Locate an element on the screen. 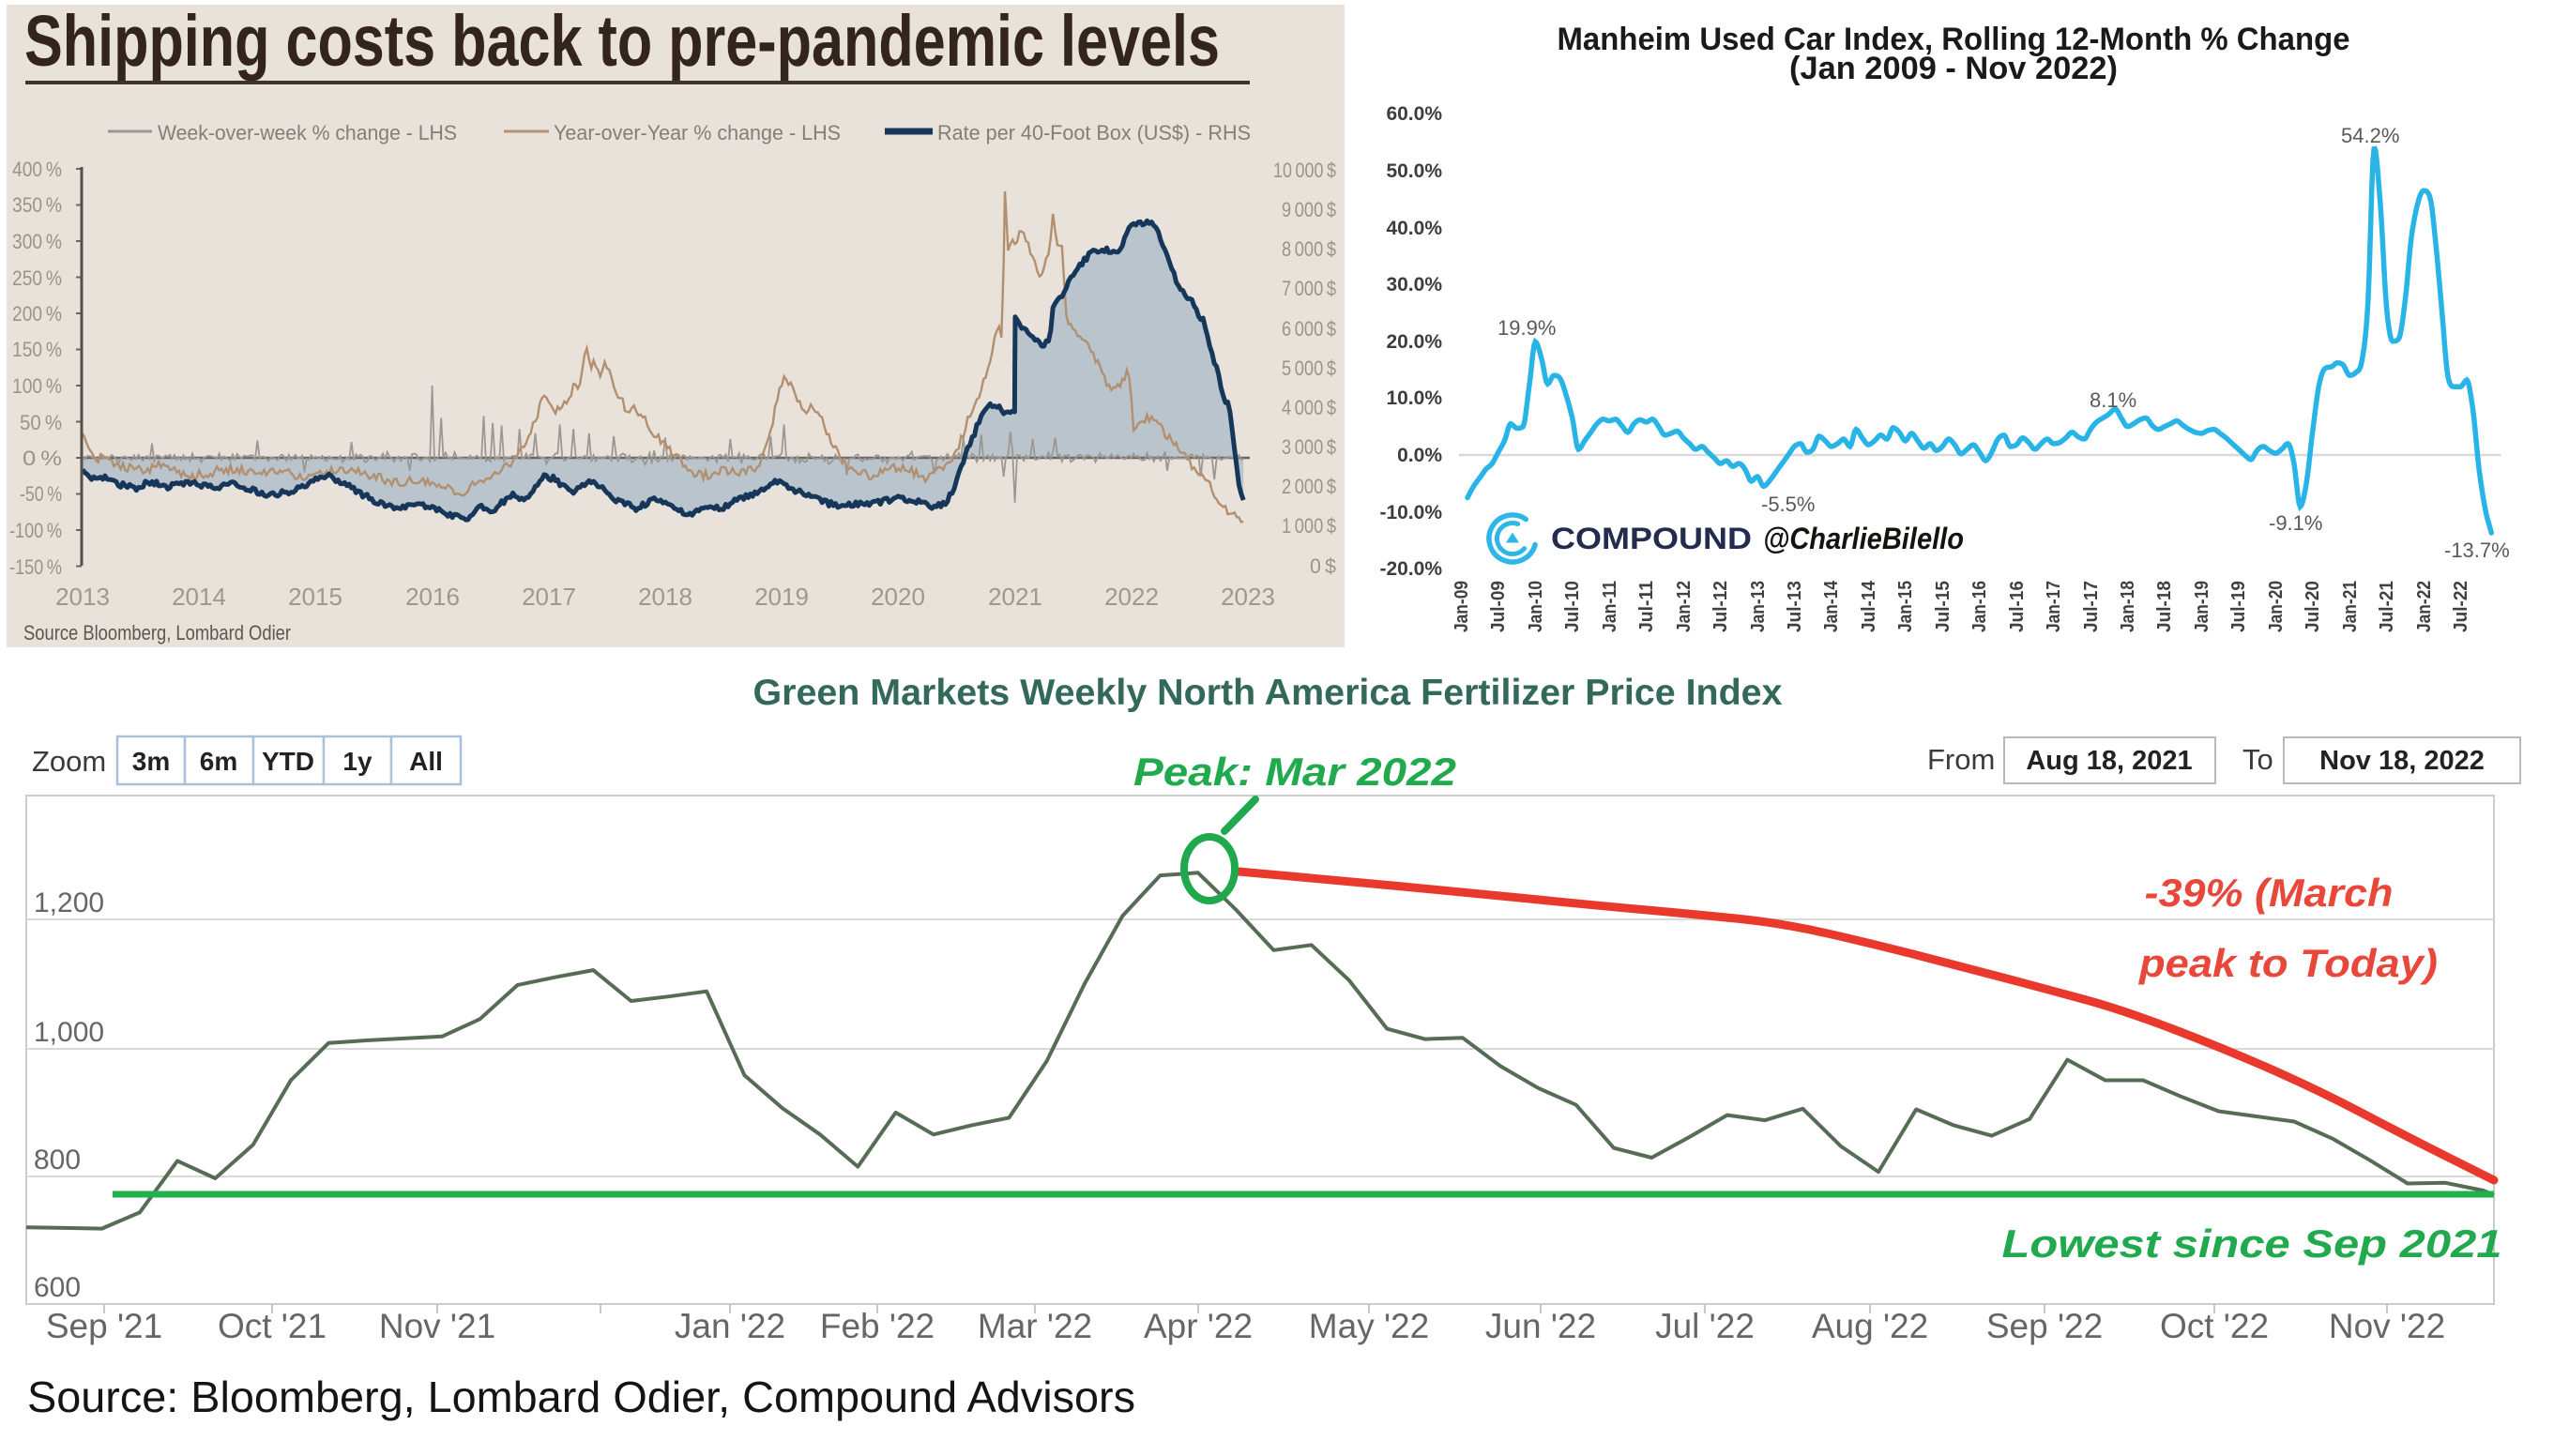  svg-text: 2023 is located at coordinates (1248, 597).